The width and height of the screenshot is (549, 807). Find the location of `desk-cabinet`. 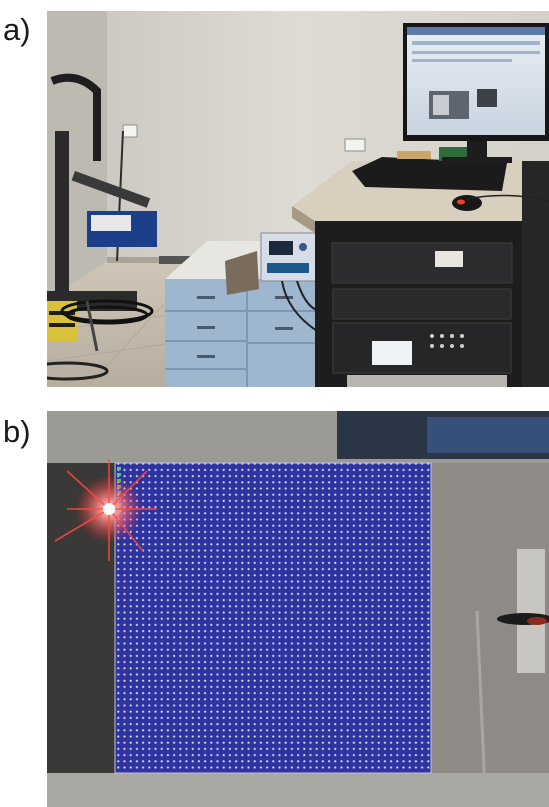

desk-cabinet is located at coordinates (245, 309).